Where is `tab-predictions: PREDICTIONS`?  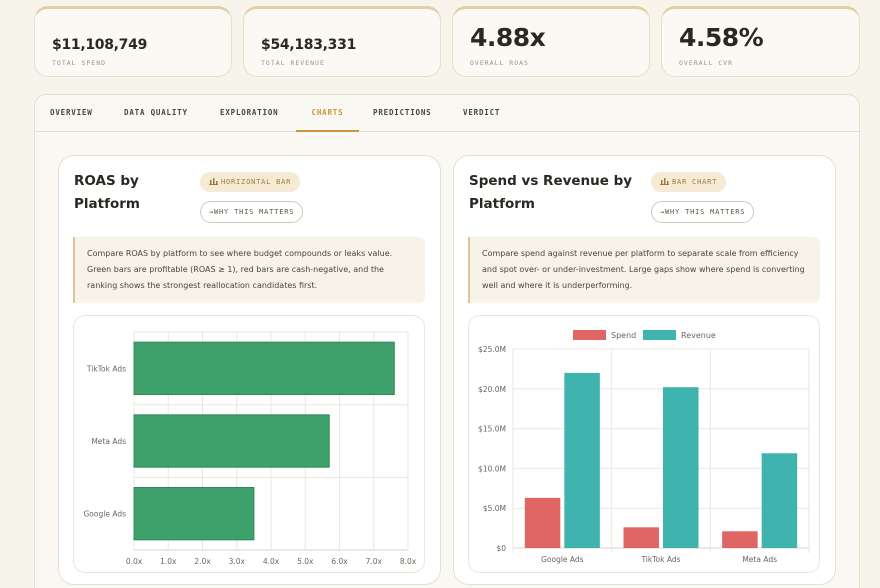 tab-predictions: PREDICTIONS is located at coordinates (402, 112).